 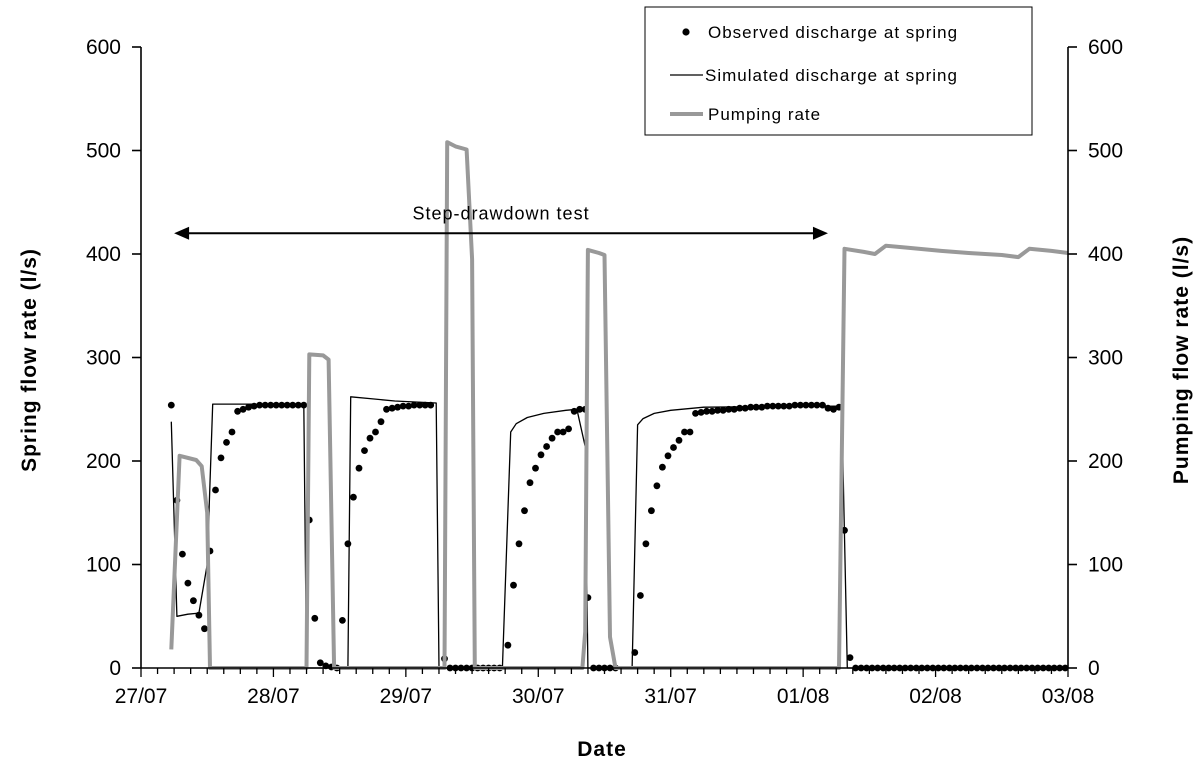 What do you see at coordinates (833, 32) in the screenshot?
I see `legend-observed-label: Observed discharge at spring` at bounding box center [833, 32].